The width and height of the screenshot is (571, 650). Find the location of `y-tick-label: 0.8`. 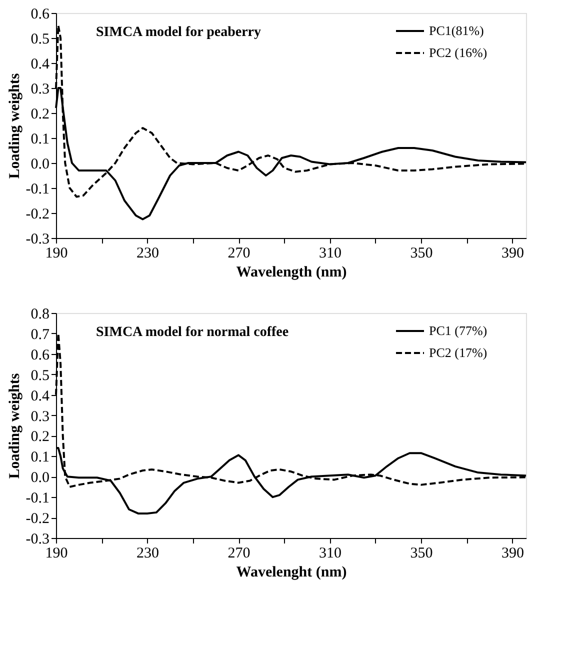

y-tick-label: 0.8 is located at coordinates (40, 314).